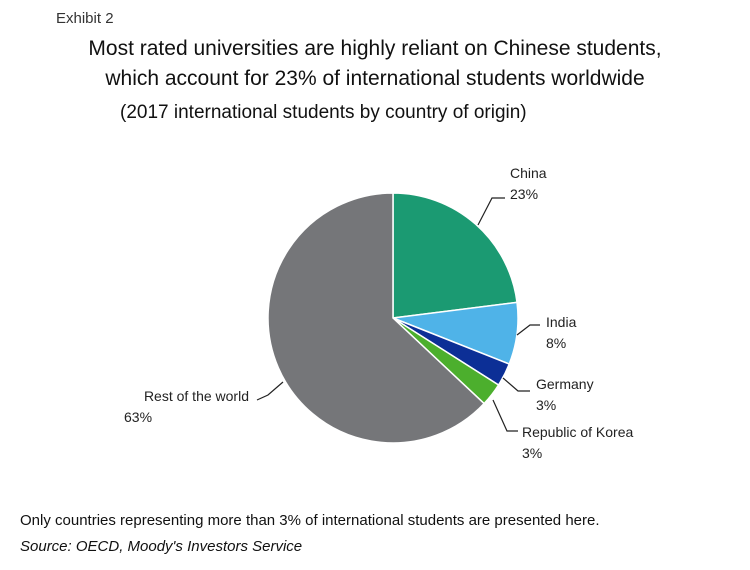 The height and width of the screenshot is (570, 750). What do you see at coordinates (516, 384) in the screenshot?
I see `leader-line-germany` at bounding box center [516, 384].